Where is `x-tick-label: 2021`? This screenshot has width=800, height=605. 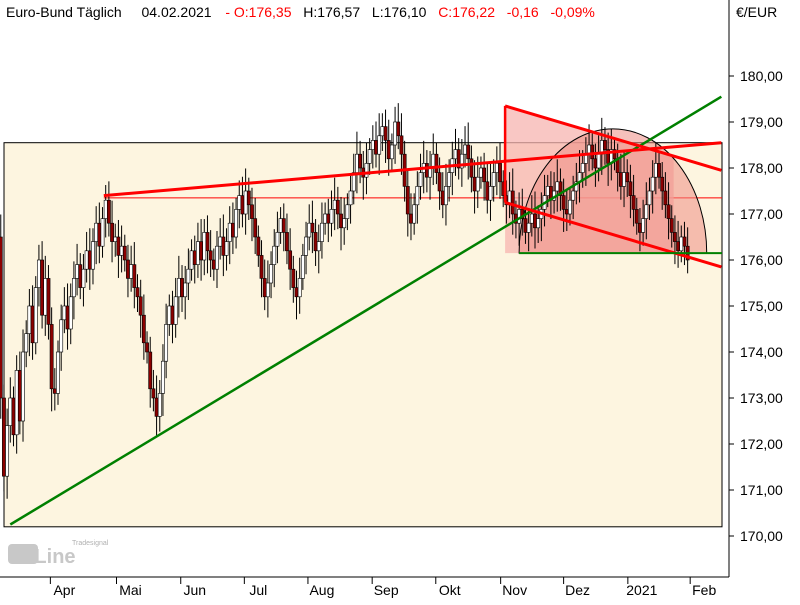
x-tick-label: 2021 is located at coordinates (641, 590).